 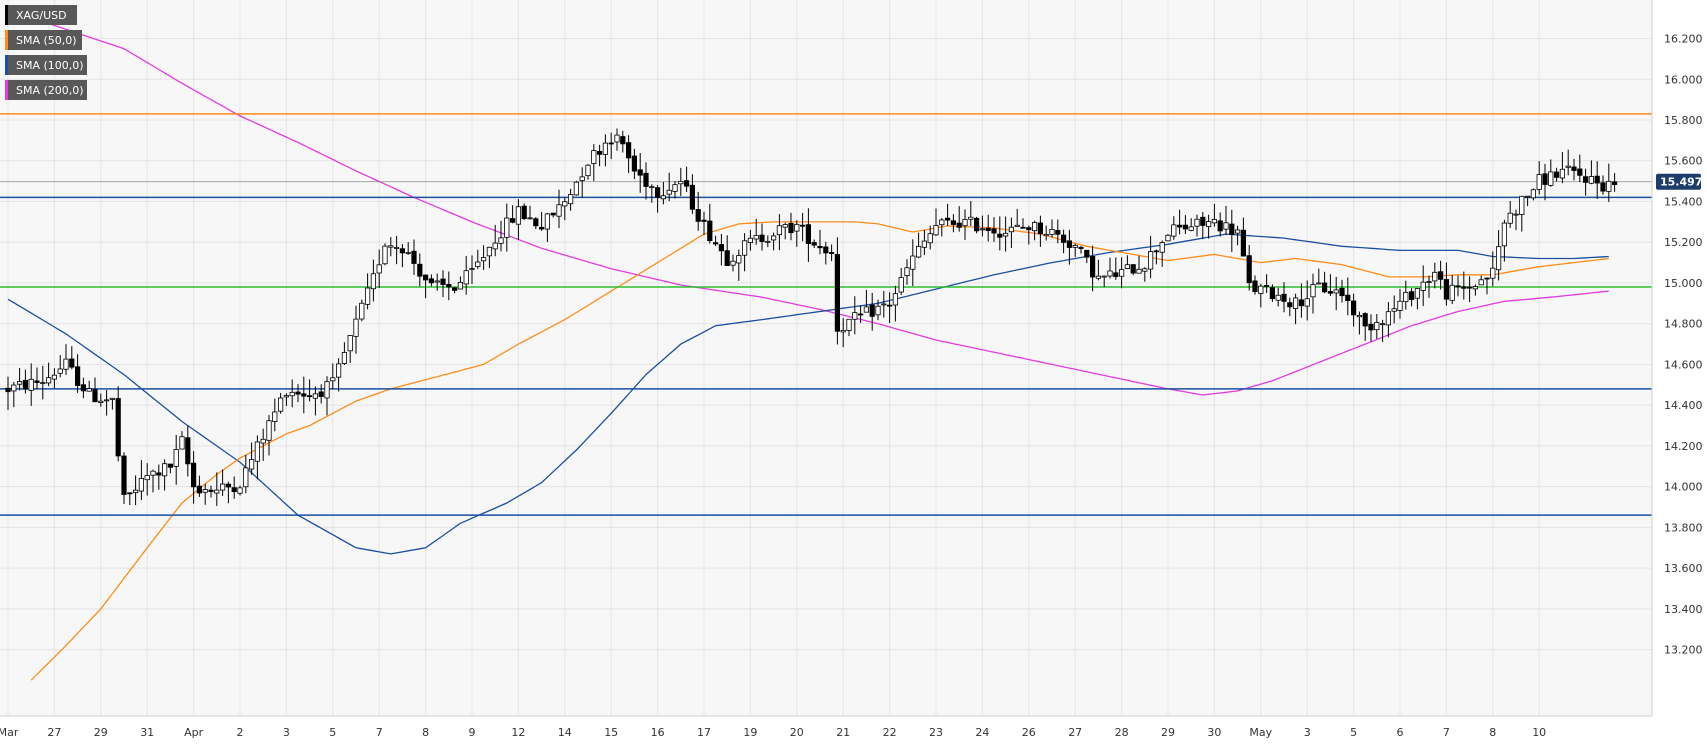 I want to click on legend-label: XAG/USD, so click(x=41, y=15).